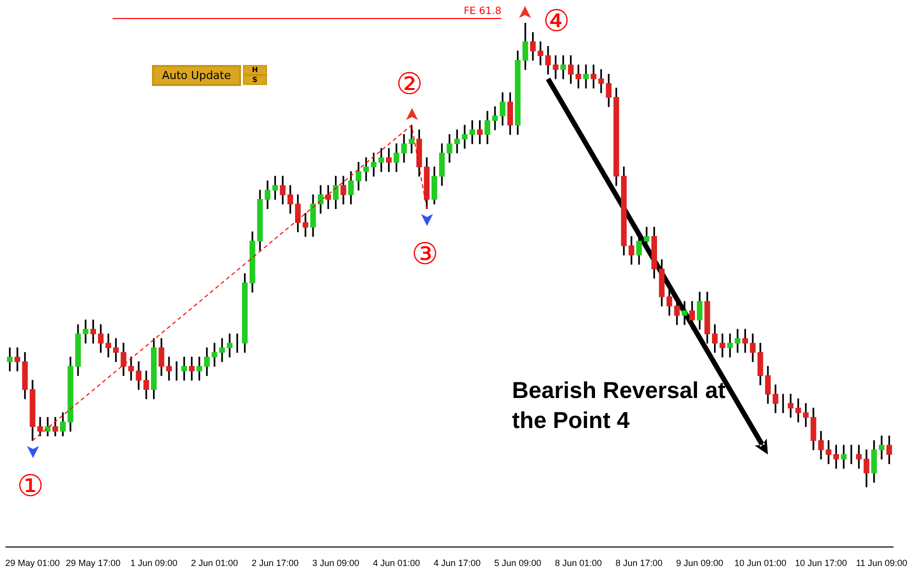 This screenshot has width=923, height=576. Describe the element at coordinates (410, 84) in the screenshot. I see `annotation: ②` at that location.